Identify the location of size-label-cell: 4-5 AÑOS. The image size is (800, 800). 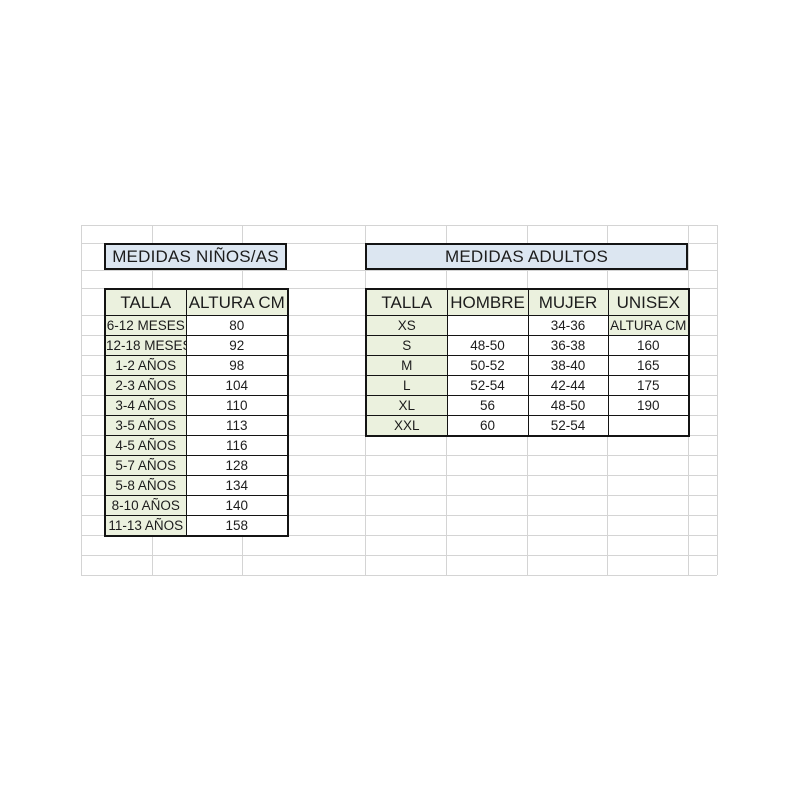
(145, 445).